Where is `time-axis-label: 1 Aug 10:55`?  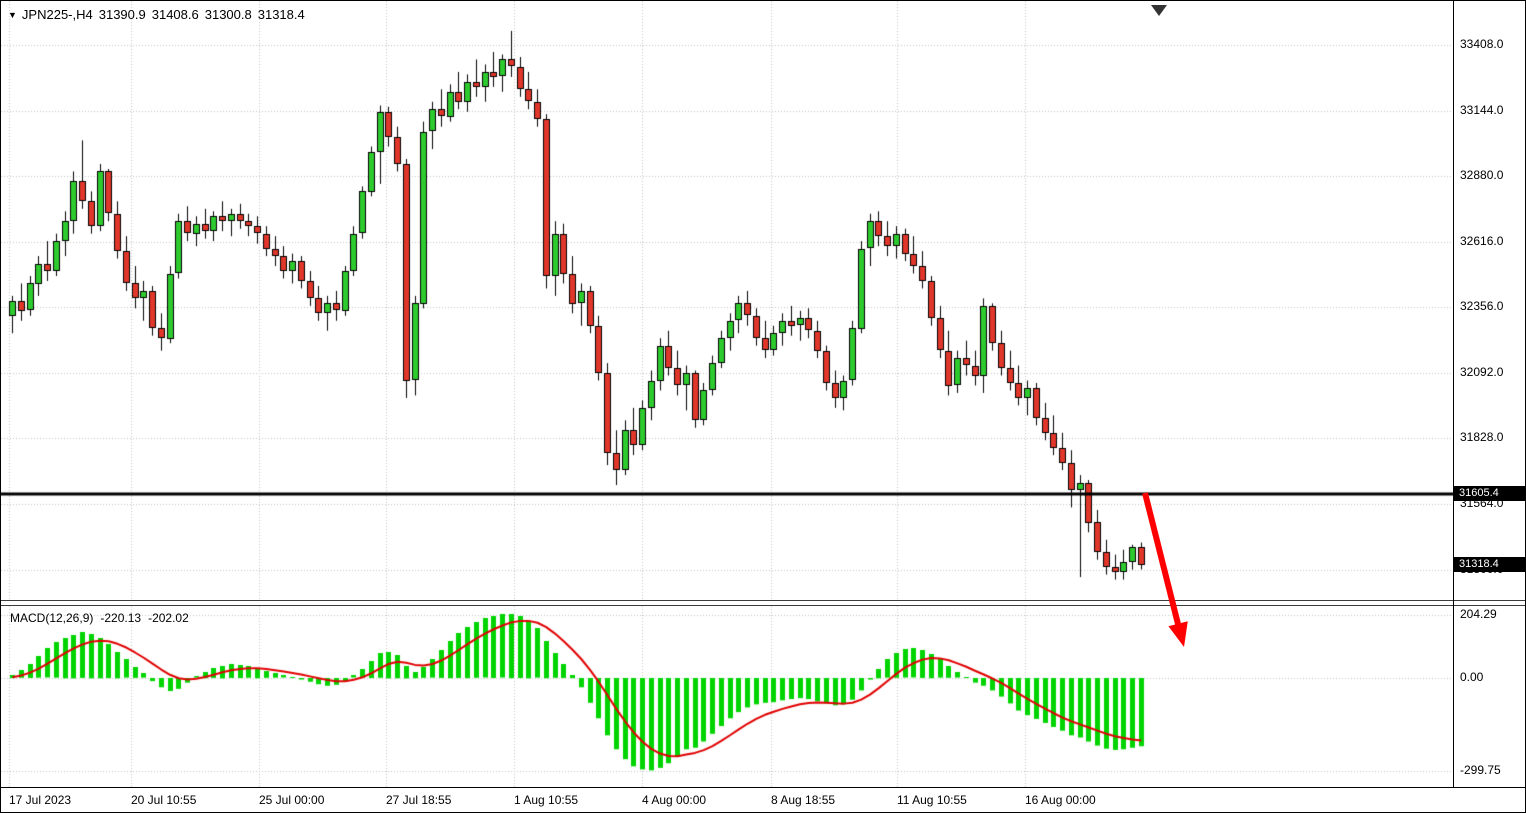
time-axis-label: 1 Aug 10:55 is located at coordinates (546, 800).